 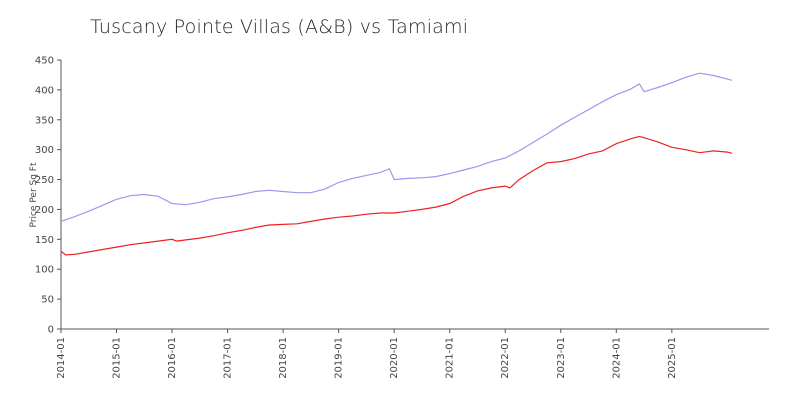 What do you see at coordinates (44, 180) in the screenshot?
I see `y-tick-label: 250` at bounding box center [44, 180].